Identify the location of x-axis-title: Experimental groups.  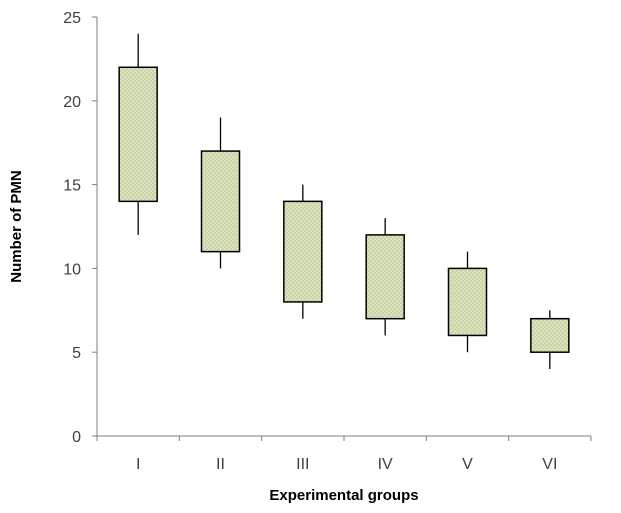
(343, 495).